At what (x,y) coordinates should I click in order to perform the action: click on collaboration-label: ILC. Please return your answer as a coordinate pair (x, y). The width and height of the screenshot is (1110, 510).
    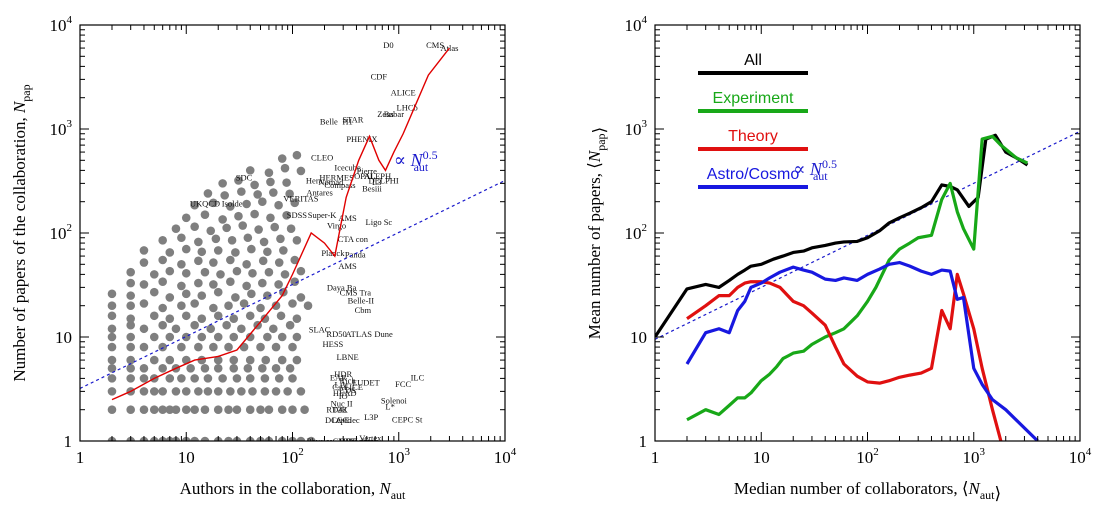
    Looking at the image, I should click on (418, 378).